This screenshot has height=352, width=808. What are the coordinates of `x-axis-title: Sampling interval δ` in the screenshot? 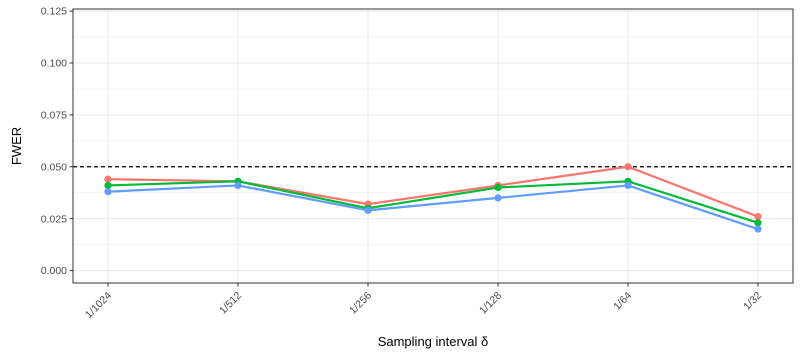 It's located at (433, 341).